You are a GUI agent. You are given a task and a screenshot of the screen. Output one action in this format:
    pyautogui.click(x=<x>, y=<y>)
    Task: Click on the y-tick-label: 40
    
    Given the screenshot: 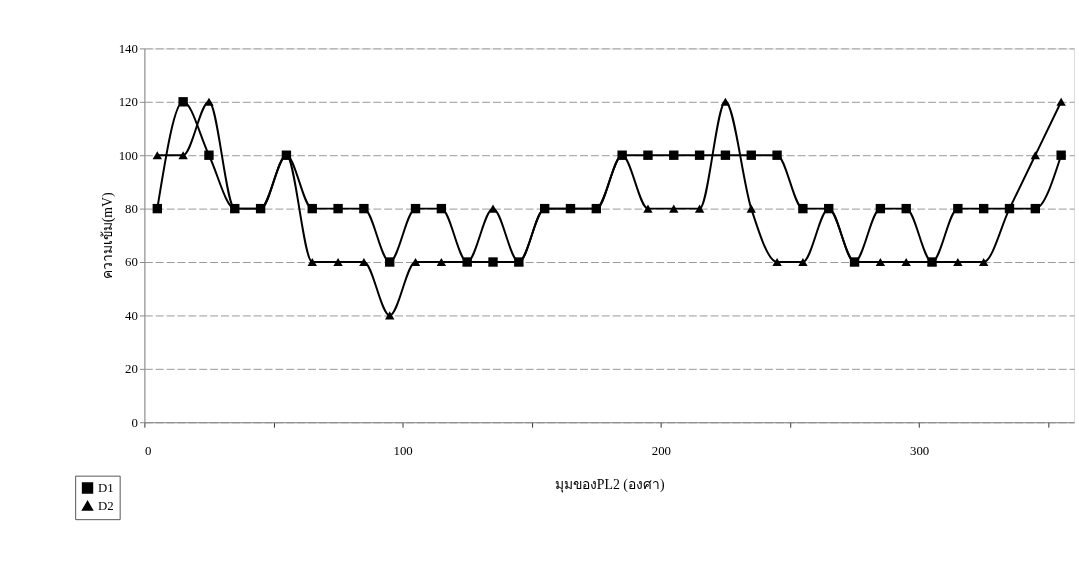 What is the action you would take?
    pyautogui.click(x=131, y=315)
    